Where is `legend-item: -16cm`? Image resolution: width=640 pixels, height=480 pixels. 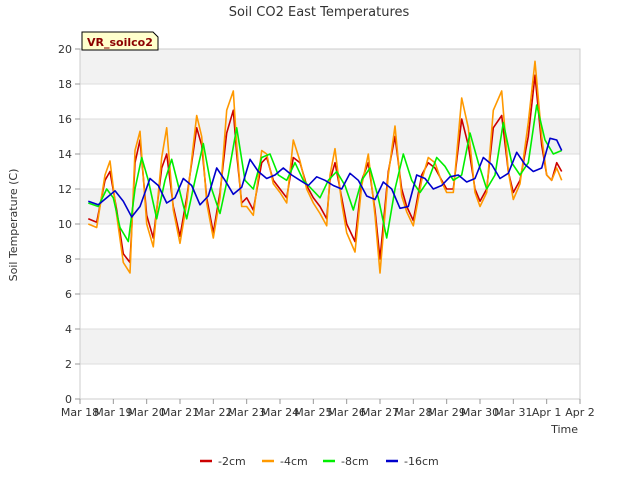
legend-item: -16cm is located at coordinates (412, 461).